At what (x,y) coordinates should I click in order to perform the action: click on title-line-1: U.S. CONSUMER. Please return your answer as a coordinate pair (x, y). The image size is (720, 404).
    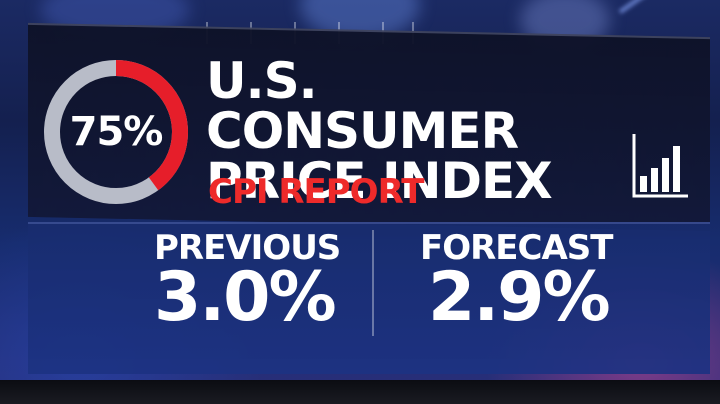
    Looking at the image, I should click on (362, 106).